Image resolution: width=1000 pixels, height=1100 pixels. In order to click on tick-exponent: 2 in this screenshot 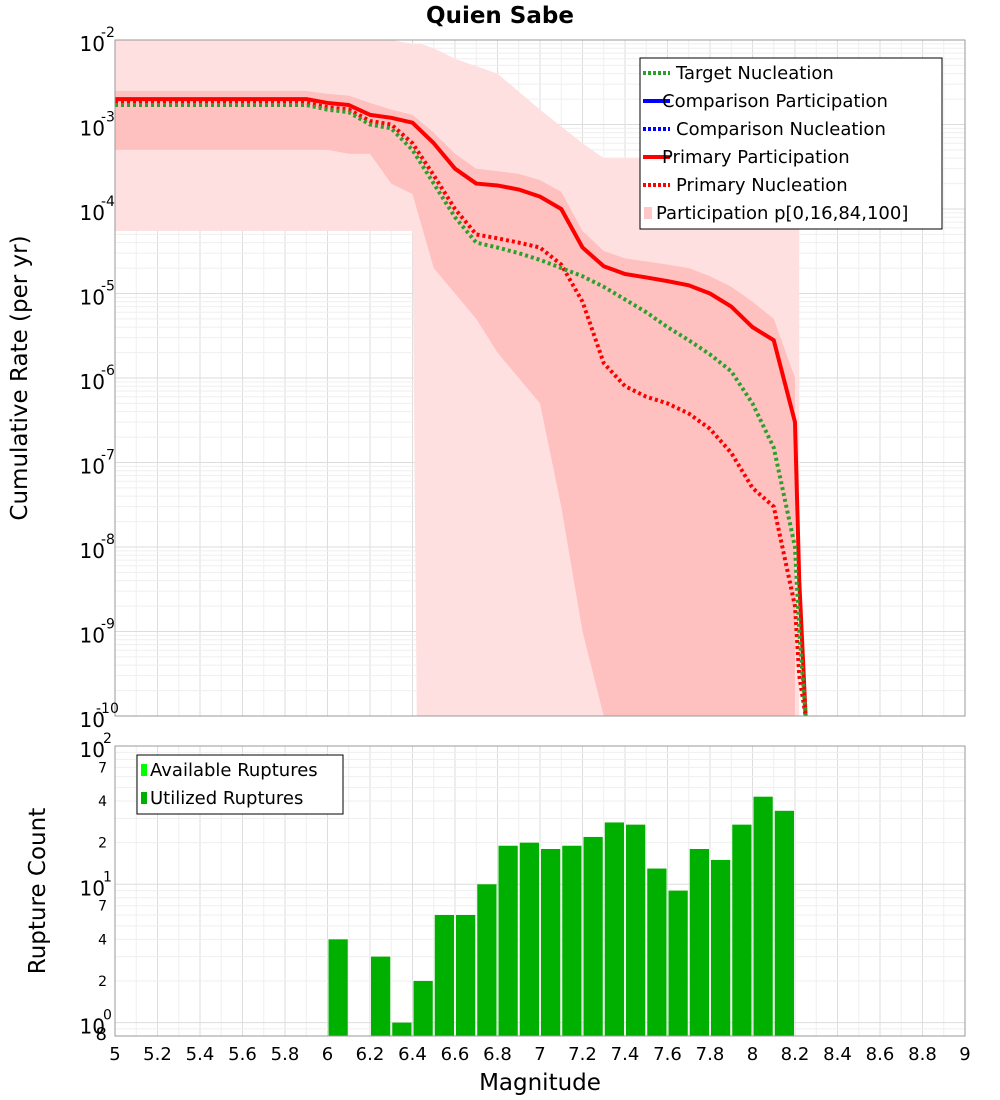, I will do `click(107, 739)`.